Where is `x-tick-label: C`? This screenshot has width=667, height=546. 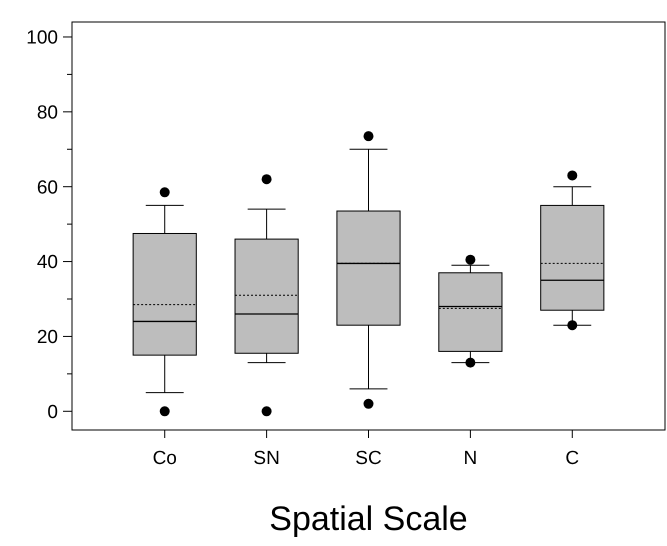 x-tick-label: C is located at coordinates (572, 458).